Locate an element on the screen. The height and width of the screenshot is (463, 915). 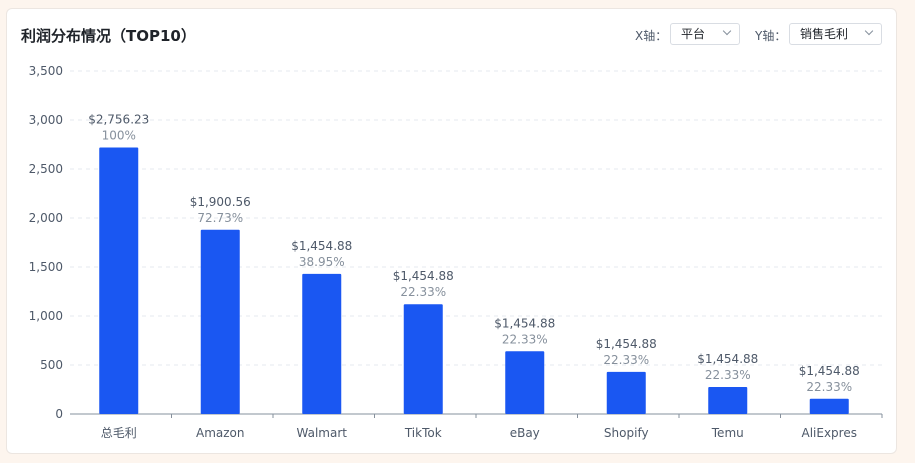
bar-value-label: $1,900.56 is located at coordinates (220, 202).